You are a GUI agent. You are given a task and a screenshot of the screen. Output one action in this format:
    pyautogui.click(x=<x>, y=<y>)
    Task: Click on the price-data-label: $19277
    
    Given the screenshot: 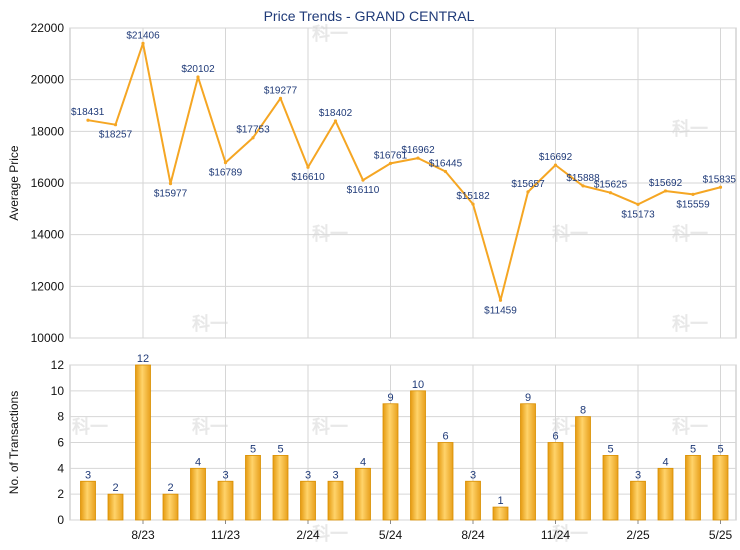 What is the action you would take?
    pyautogui.click(x=281, y=90)
    